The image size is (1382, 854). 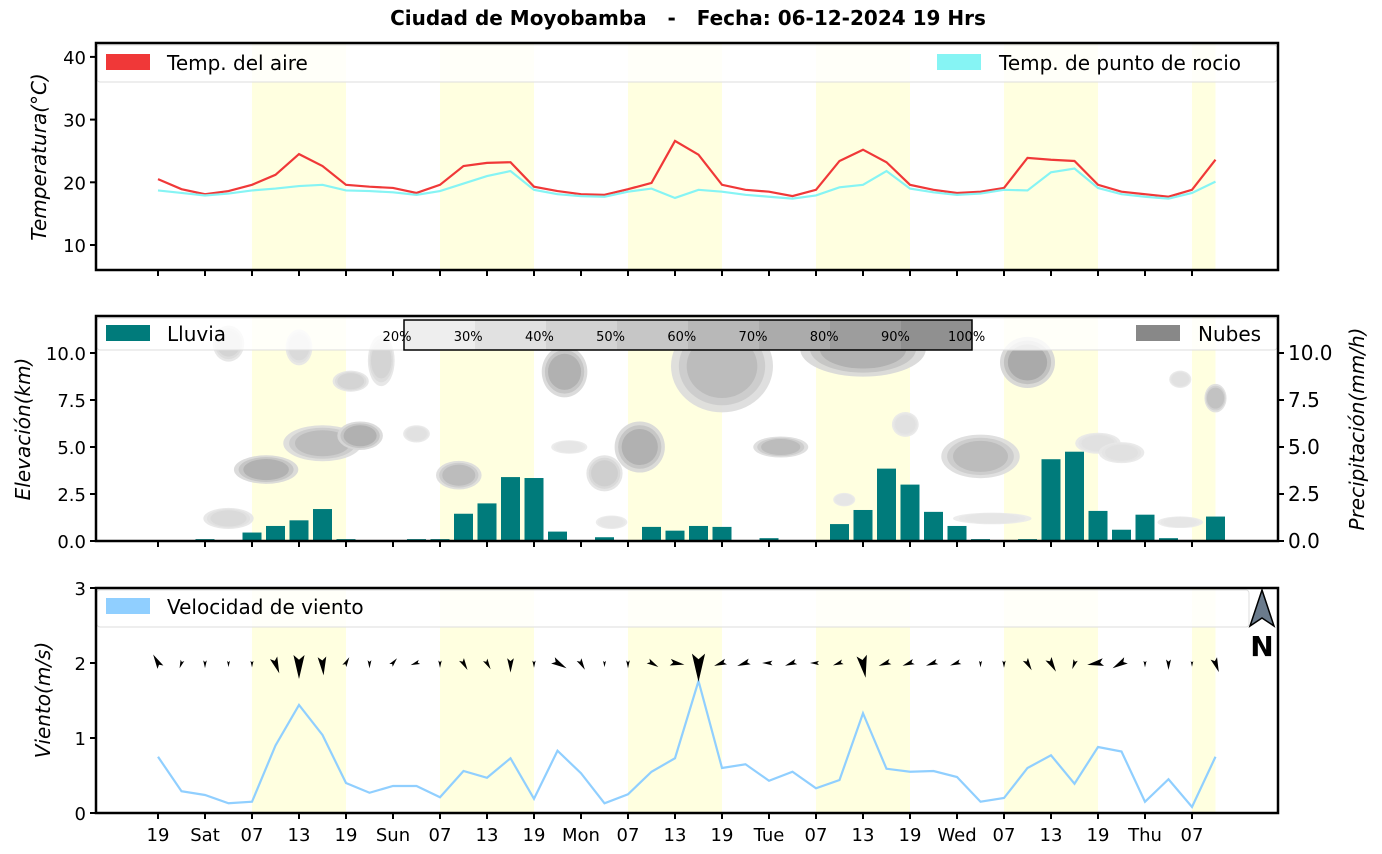 What do you see at coordinates (71, 448) in the screenshot?
I see `y-tick-label: 5.0` at bounding box center [71, 448].